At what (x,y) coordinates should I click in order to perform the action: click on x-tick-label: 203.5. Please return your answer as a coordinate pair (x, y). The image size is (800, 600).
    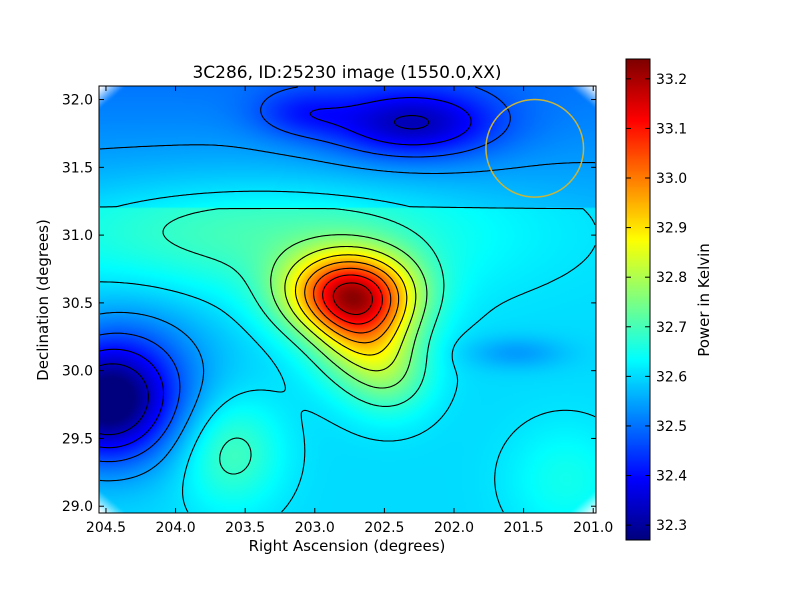
    Looking at the image, I should click on (245, 528).